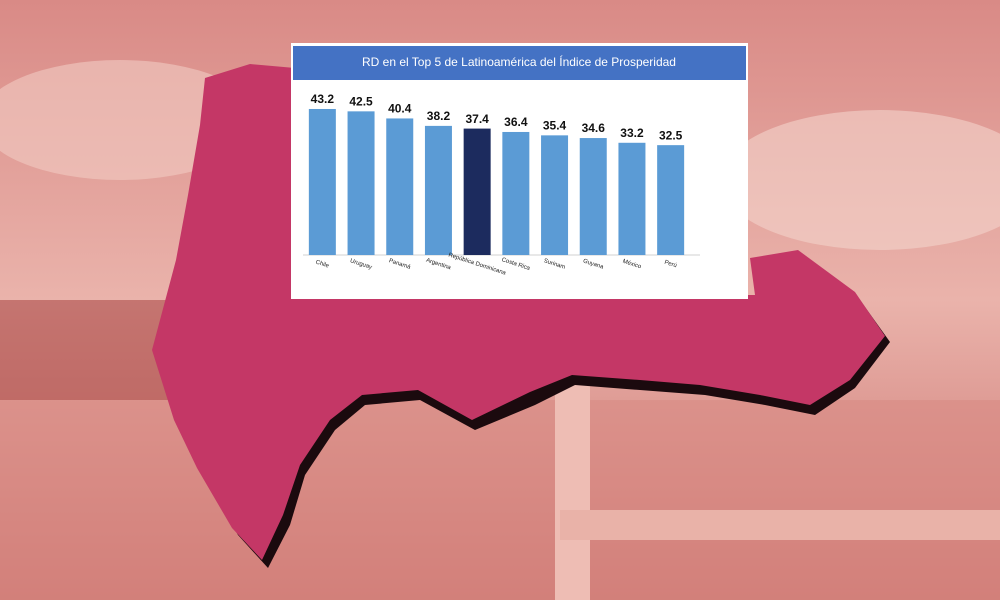  What do you see at coordinates (632, 133) in the screenshot?
I see `value-label: 33.2` at bounding box center [632, 133].